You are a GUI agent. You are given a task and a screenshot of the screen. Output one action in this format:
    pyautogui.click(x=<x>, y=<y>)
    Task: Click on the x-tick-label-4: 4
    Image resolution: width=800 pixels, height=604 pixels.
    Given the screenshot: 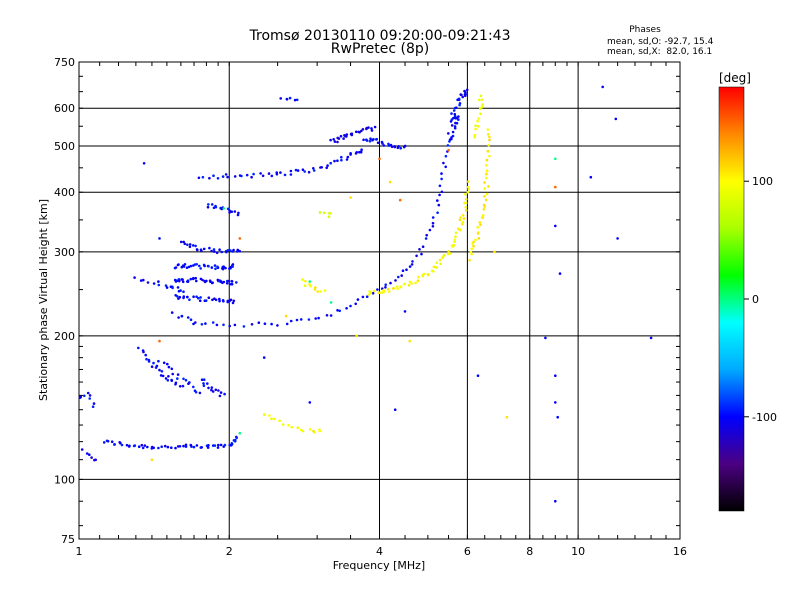 What is the action you would take?
    pyautogui.click(x=379, y=551)
    